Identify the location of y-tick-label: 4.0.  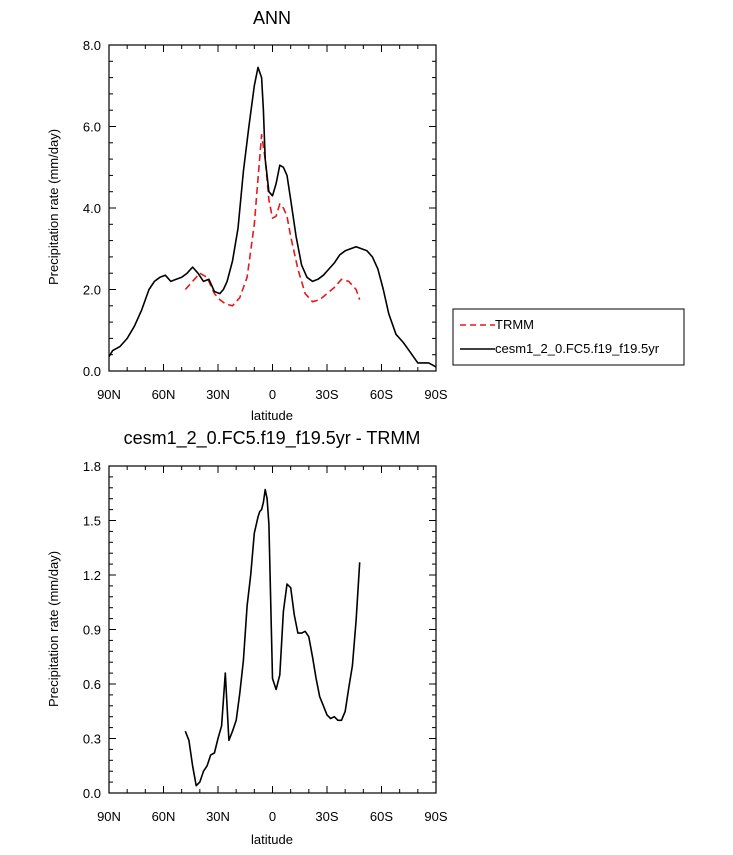
(92, 208).